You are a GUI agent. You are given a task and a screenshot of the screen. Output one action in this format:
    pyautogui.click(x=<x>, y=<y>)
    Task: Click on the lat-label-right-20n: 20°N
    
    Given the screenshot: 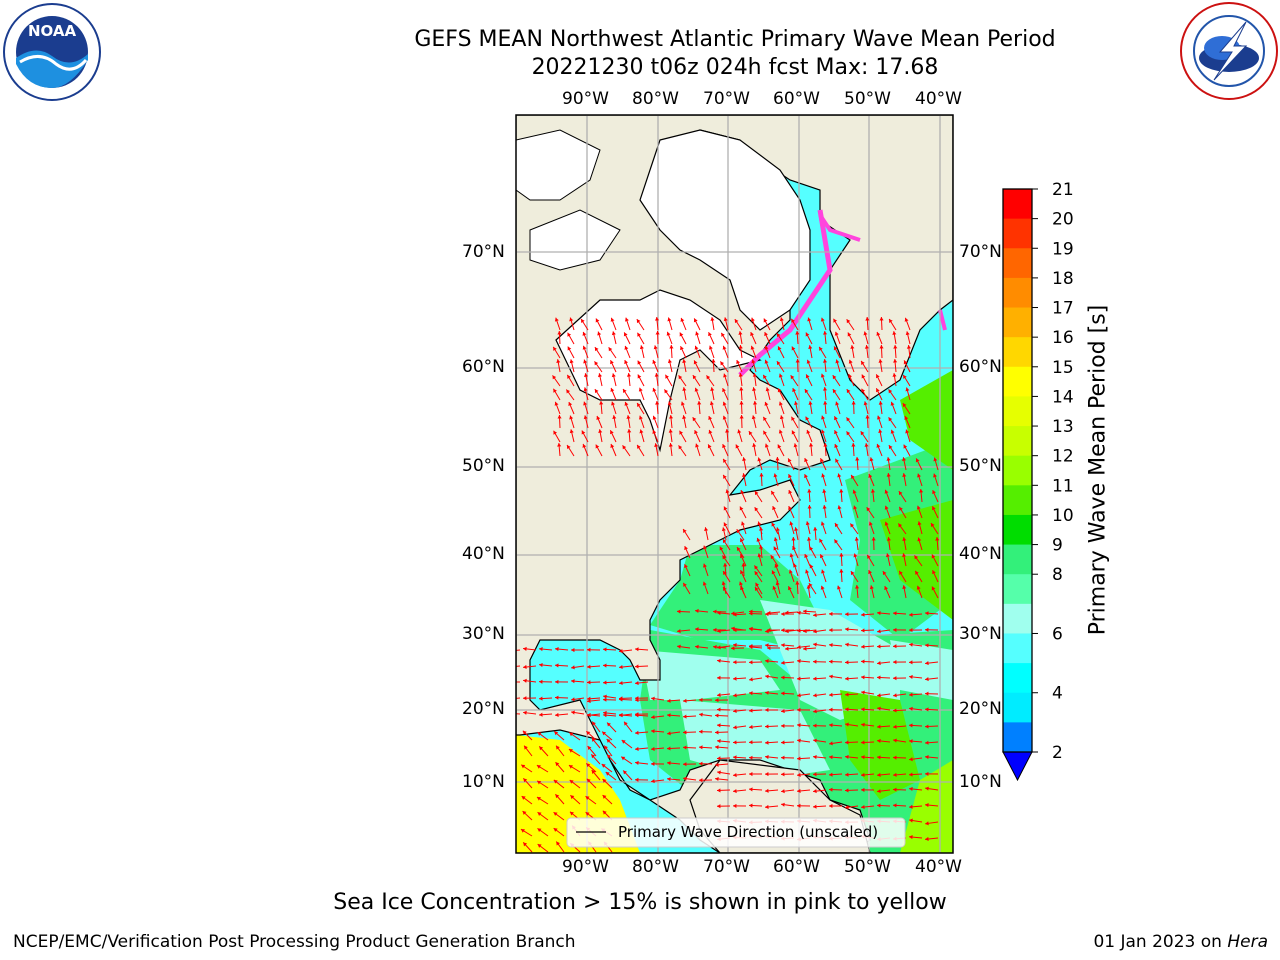 What is the action you would take?
    pyautogui.click(x=980, y=709)
    